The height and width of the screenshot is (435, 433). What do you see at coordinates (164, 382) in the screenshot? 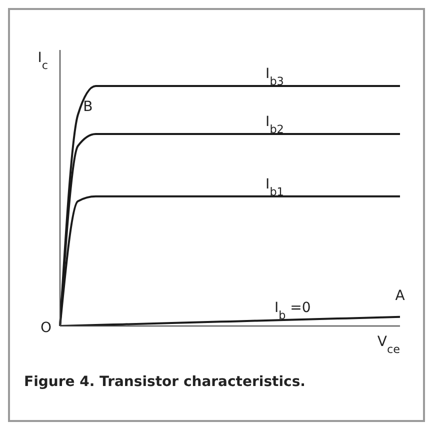
I see `text: Figure 4. Transistor characteristics.` at bounding box center [164, 382].